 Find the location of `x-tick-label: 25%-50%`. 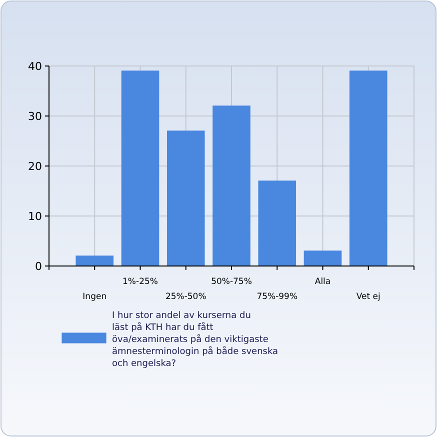

x-tick-label: 25%-50% is located at coordinates (185, 297).